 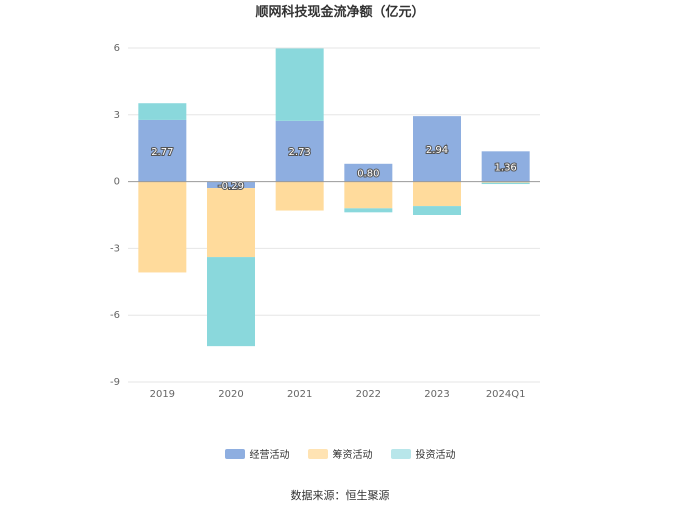 I want to click on bar-0-2022, so click(x=368, y=172).